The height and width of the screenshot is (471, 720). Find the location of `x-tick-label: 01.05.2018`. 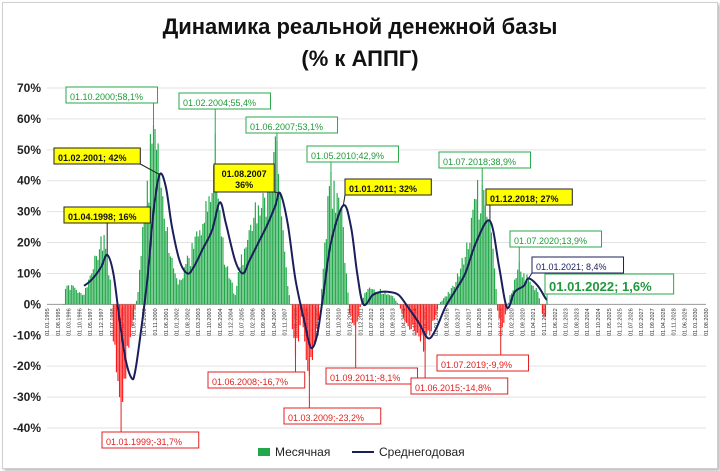

x-tick-label: 01.05.2018 is located at coordinates (480, 322).